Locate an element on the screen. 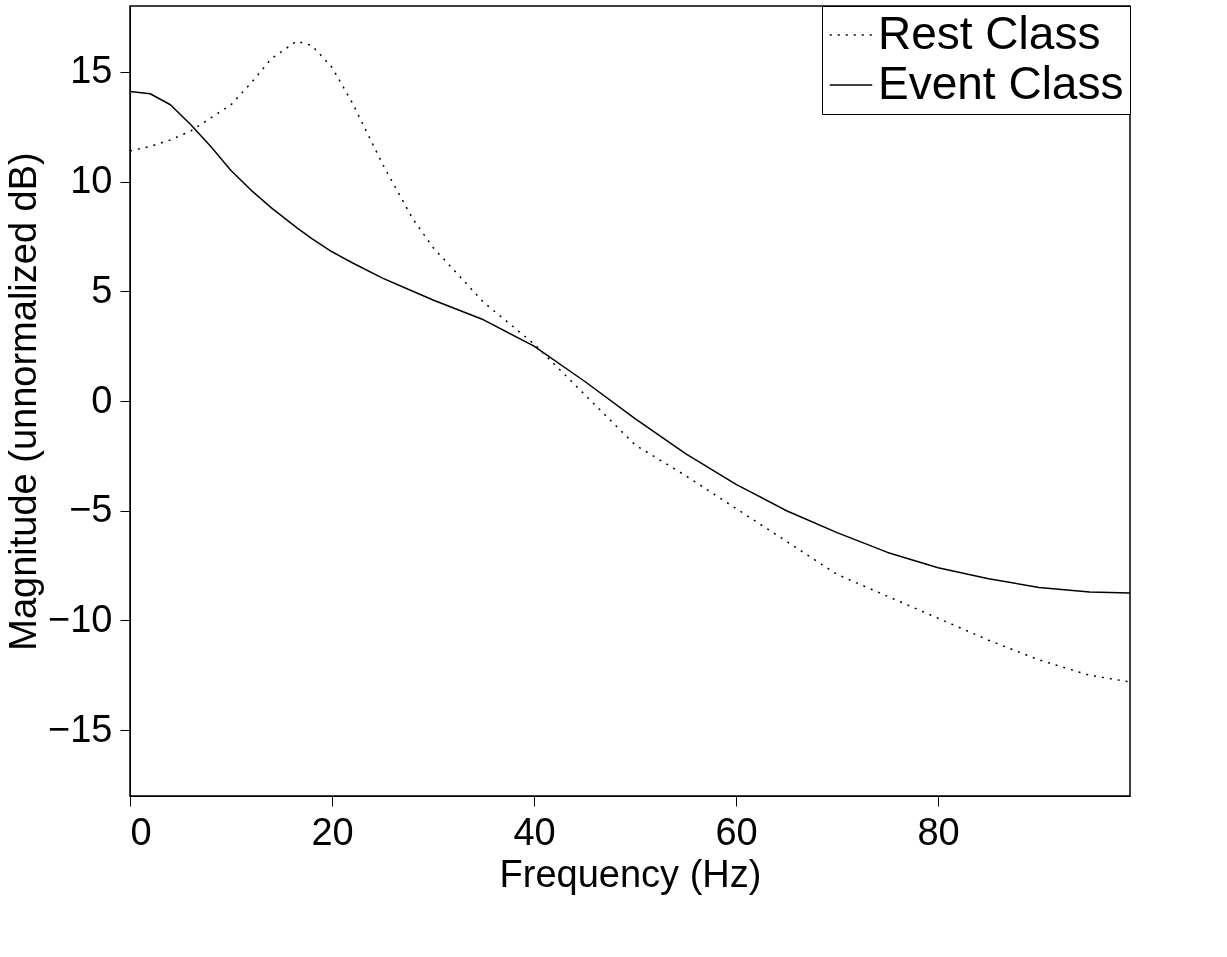 The width and height of the screenshot is (1227, 957). x-tick-label: 20 is located at coordinates (332, 831).